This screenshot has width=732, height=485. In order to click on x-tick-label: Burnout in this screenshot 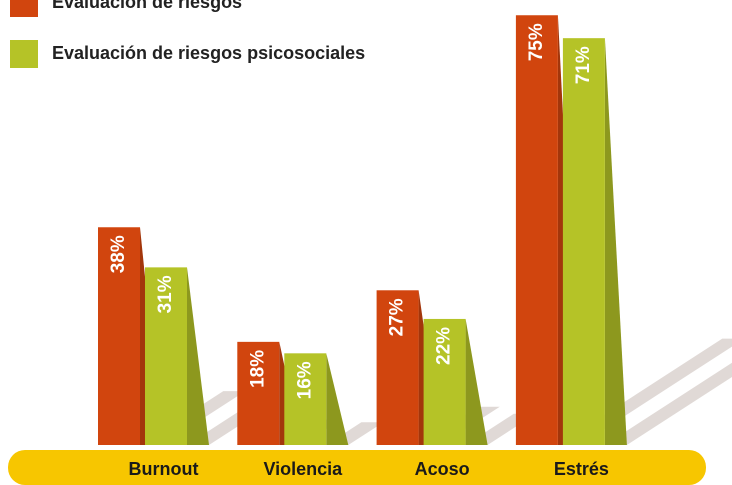, I will do `click(164, 469)`.